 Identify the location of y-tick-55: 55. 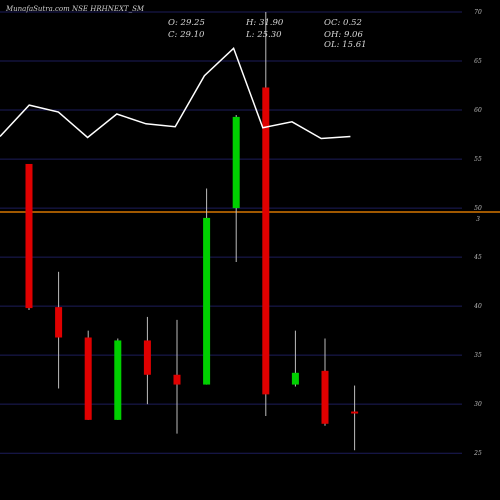
(478, 159).